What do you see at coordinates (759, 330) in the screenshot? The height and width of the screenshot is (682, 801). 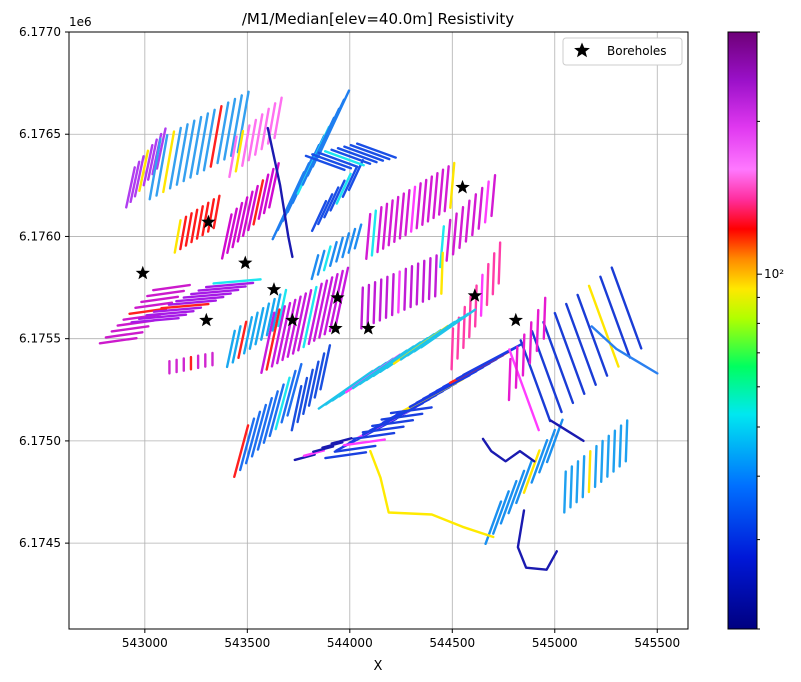 I see `colorbar-ticks` at bounding box center [759, 330].